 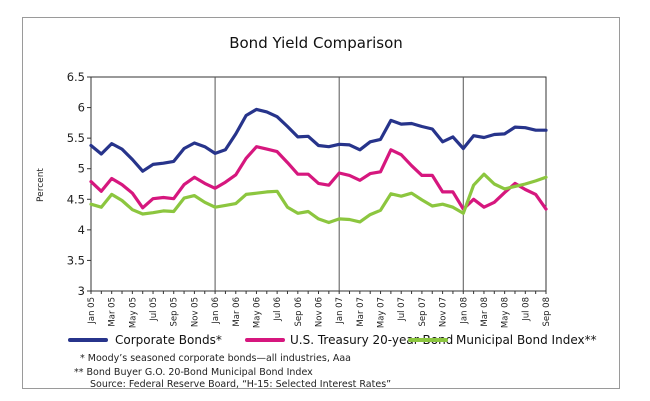 What do you see at coordinates (371, 340) in the screenshot?
I see `legend-label-2: U.S. Treasury 20-year Bond` at bounding box center [371, 340].